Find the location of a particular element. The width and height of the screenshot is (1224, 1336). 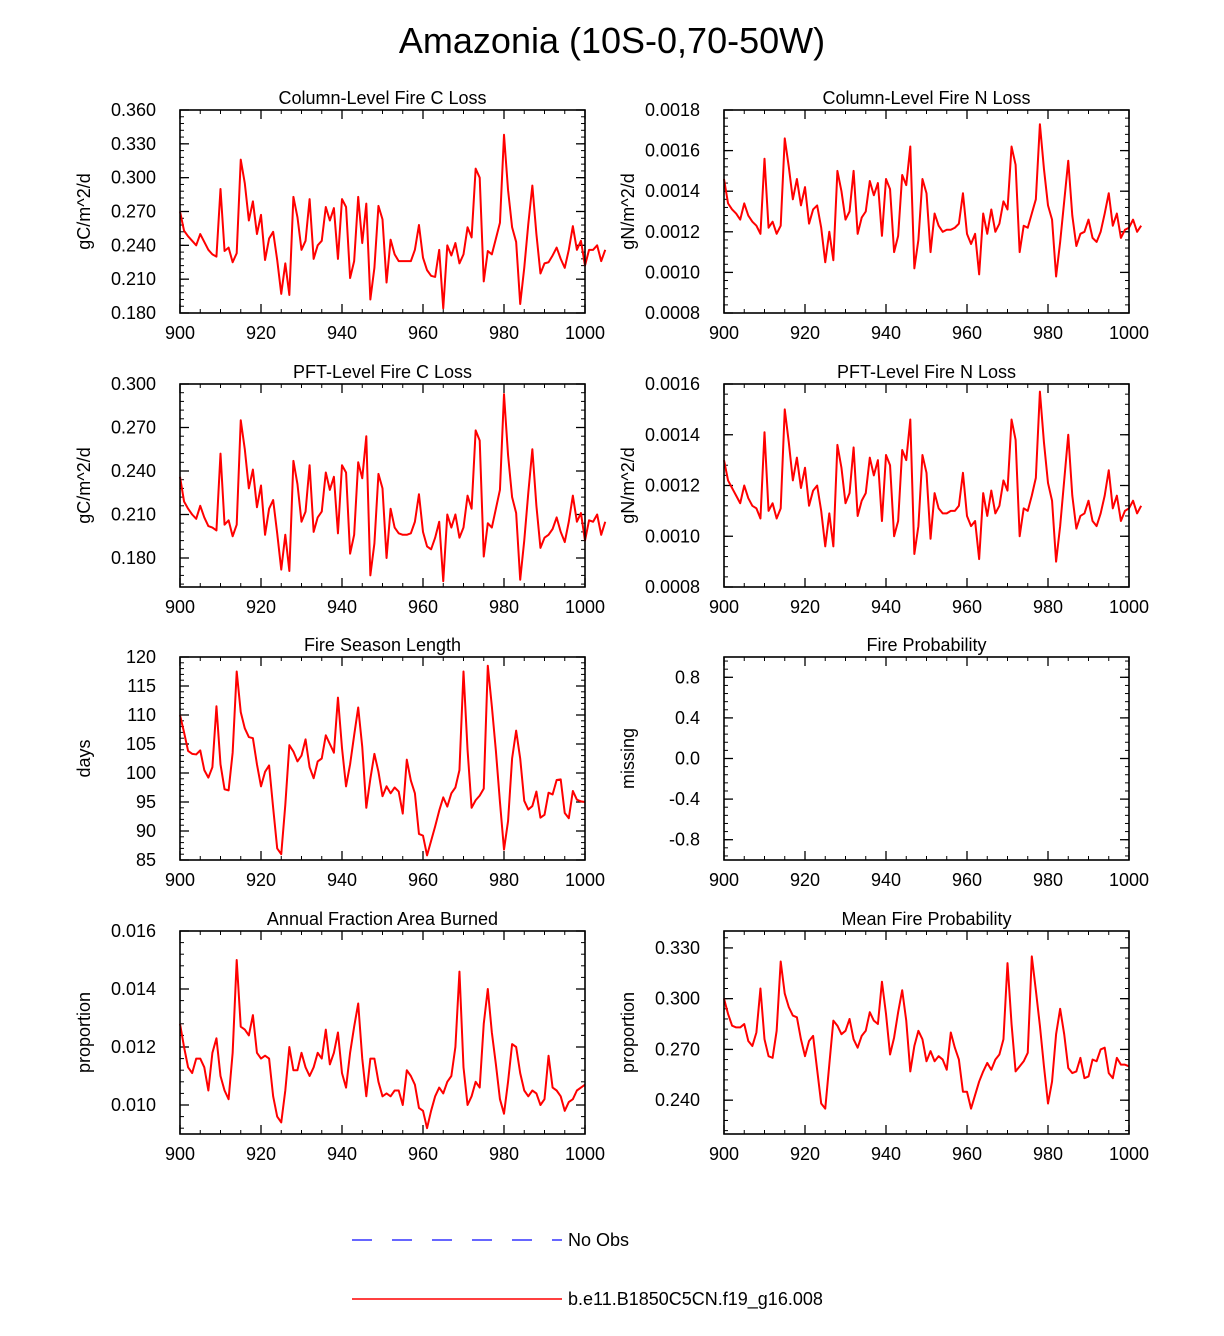

figure-title: Amazonia (10S-0,70-50W) is located at coordinates (612, 40).